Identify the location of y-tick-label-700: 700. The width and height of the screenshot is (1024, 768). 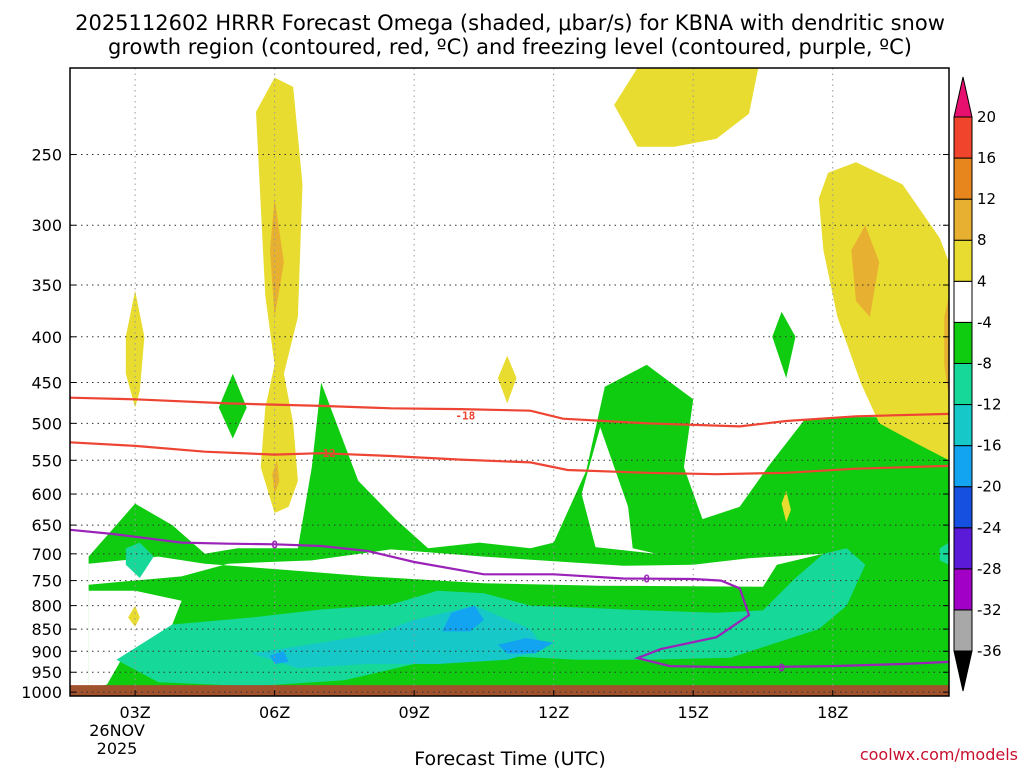
(46, 554).